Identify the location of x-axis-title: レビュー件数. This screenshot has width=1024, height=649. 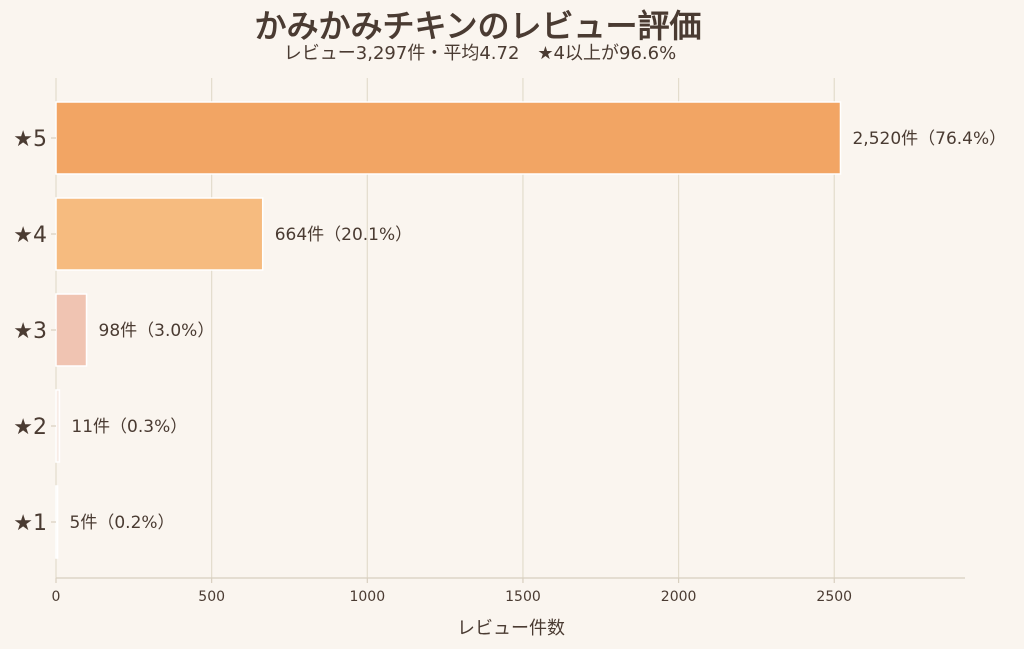
(511, 628).